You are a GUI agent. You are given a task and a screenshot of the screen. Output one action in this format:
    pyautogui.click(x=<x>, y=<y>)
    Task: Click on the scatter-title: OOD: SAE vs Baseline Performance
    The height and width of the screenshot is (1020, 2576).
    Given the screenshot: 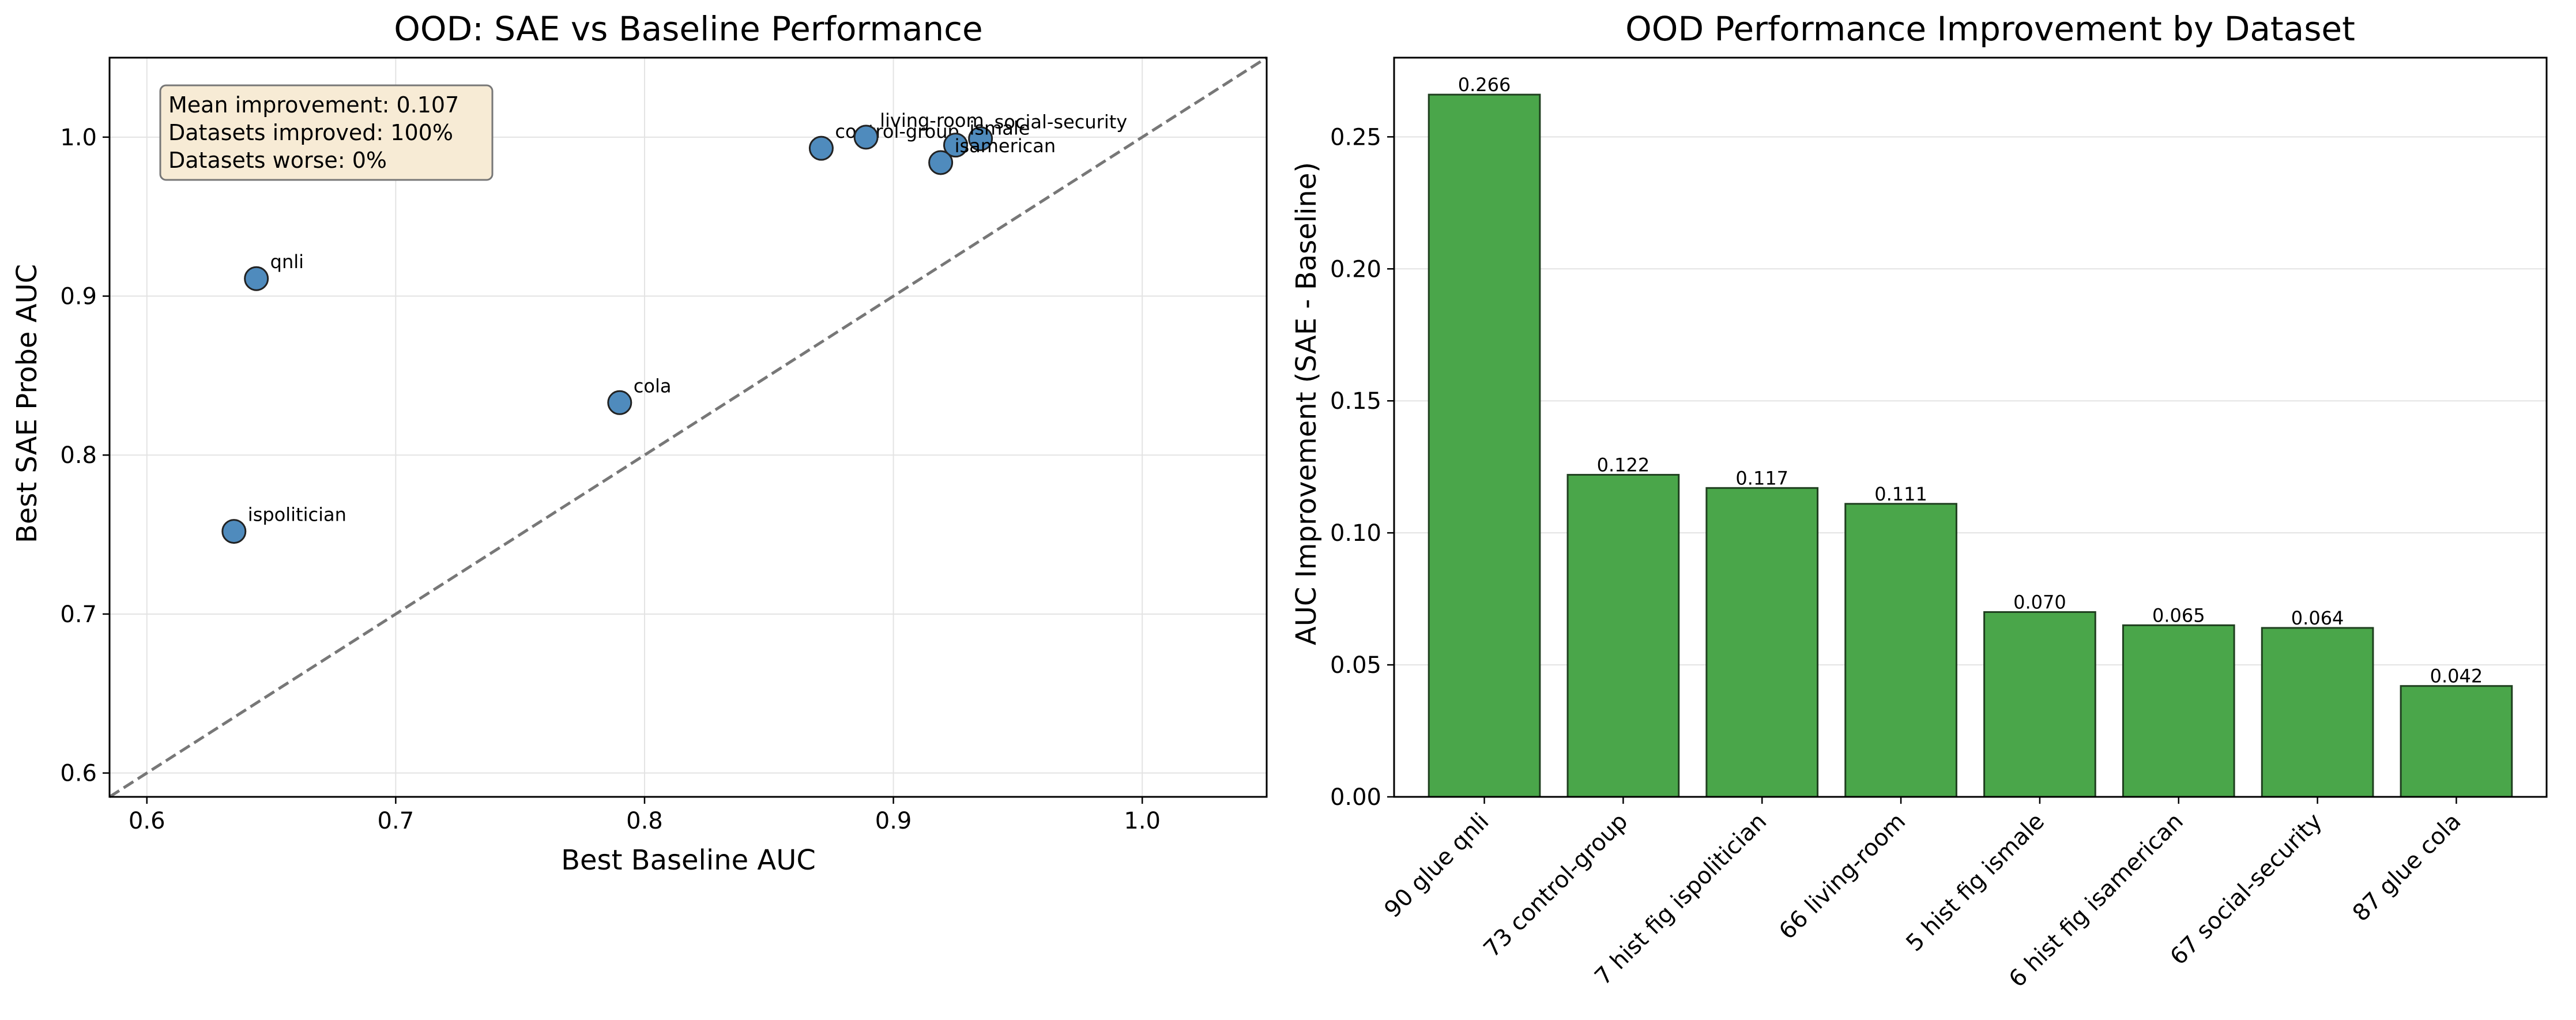 What is the action you would take?
    pyautogui.click(x=688, y=28)
    